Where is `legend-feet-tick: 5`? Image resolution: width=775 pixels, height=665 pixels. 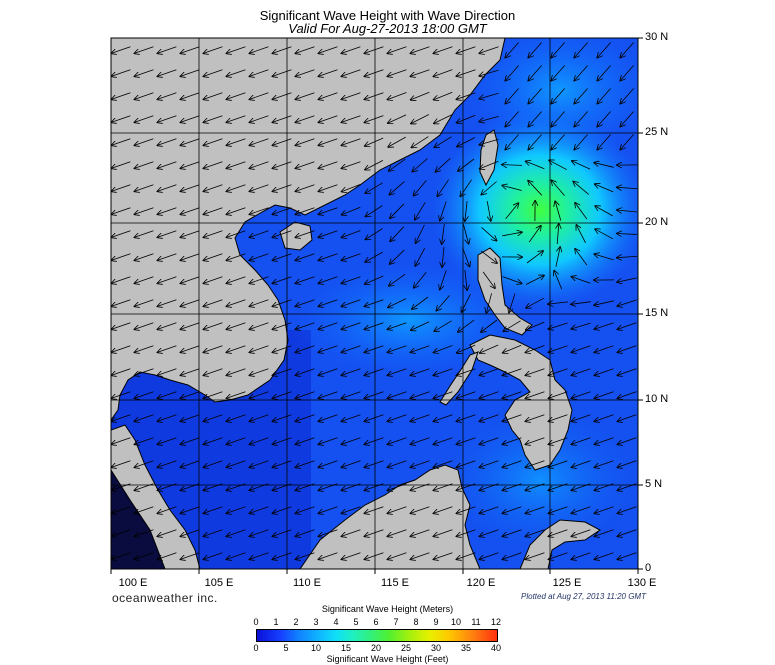
legend-feet-tick: 5 is located at coordinates (286, 648).